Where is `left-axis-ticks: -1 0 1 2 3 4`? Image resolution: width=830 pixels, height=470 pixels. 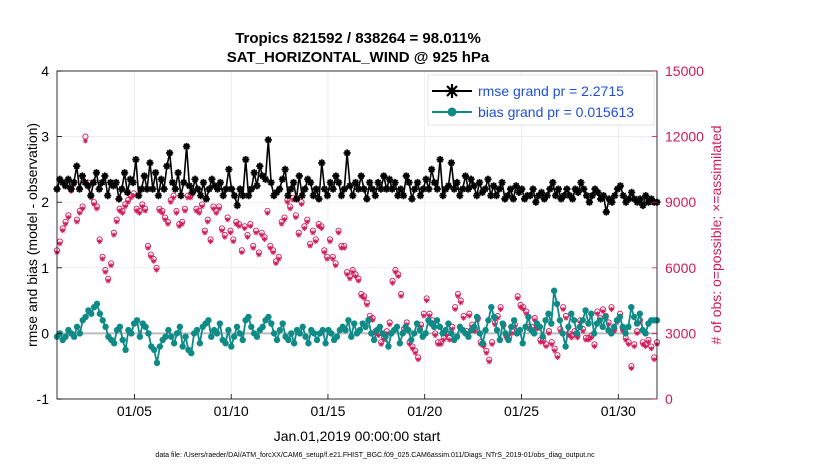 left-axis-ticks: -1 0 1 2 3 4 is located at coordinates (49, 235).